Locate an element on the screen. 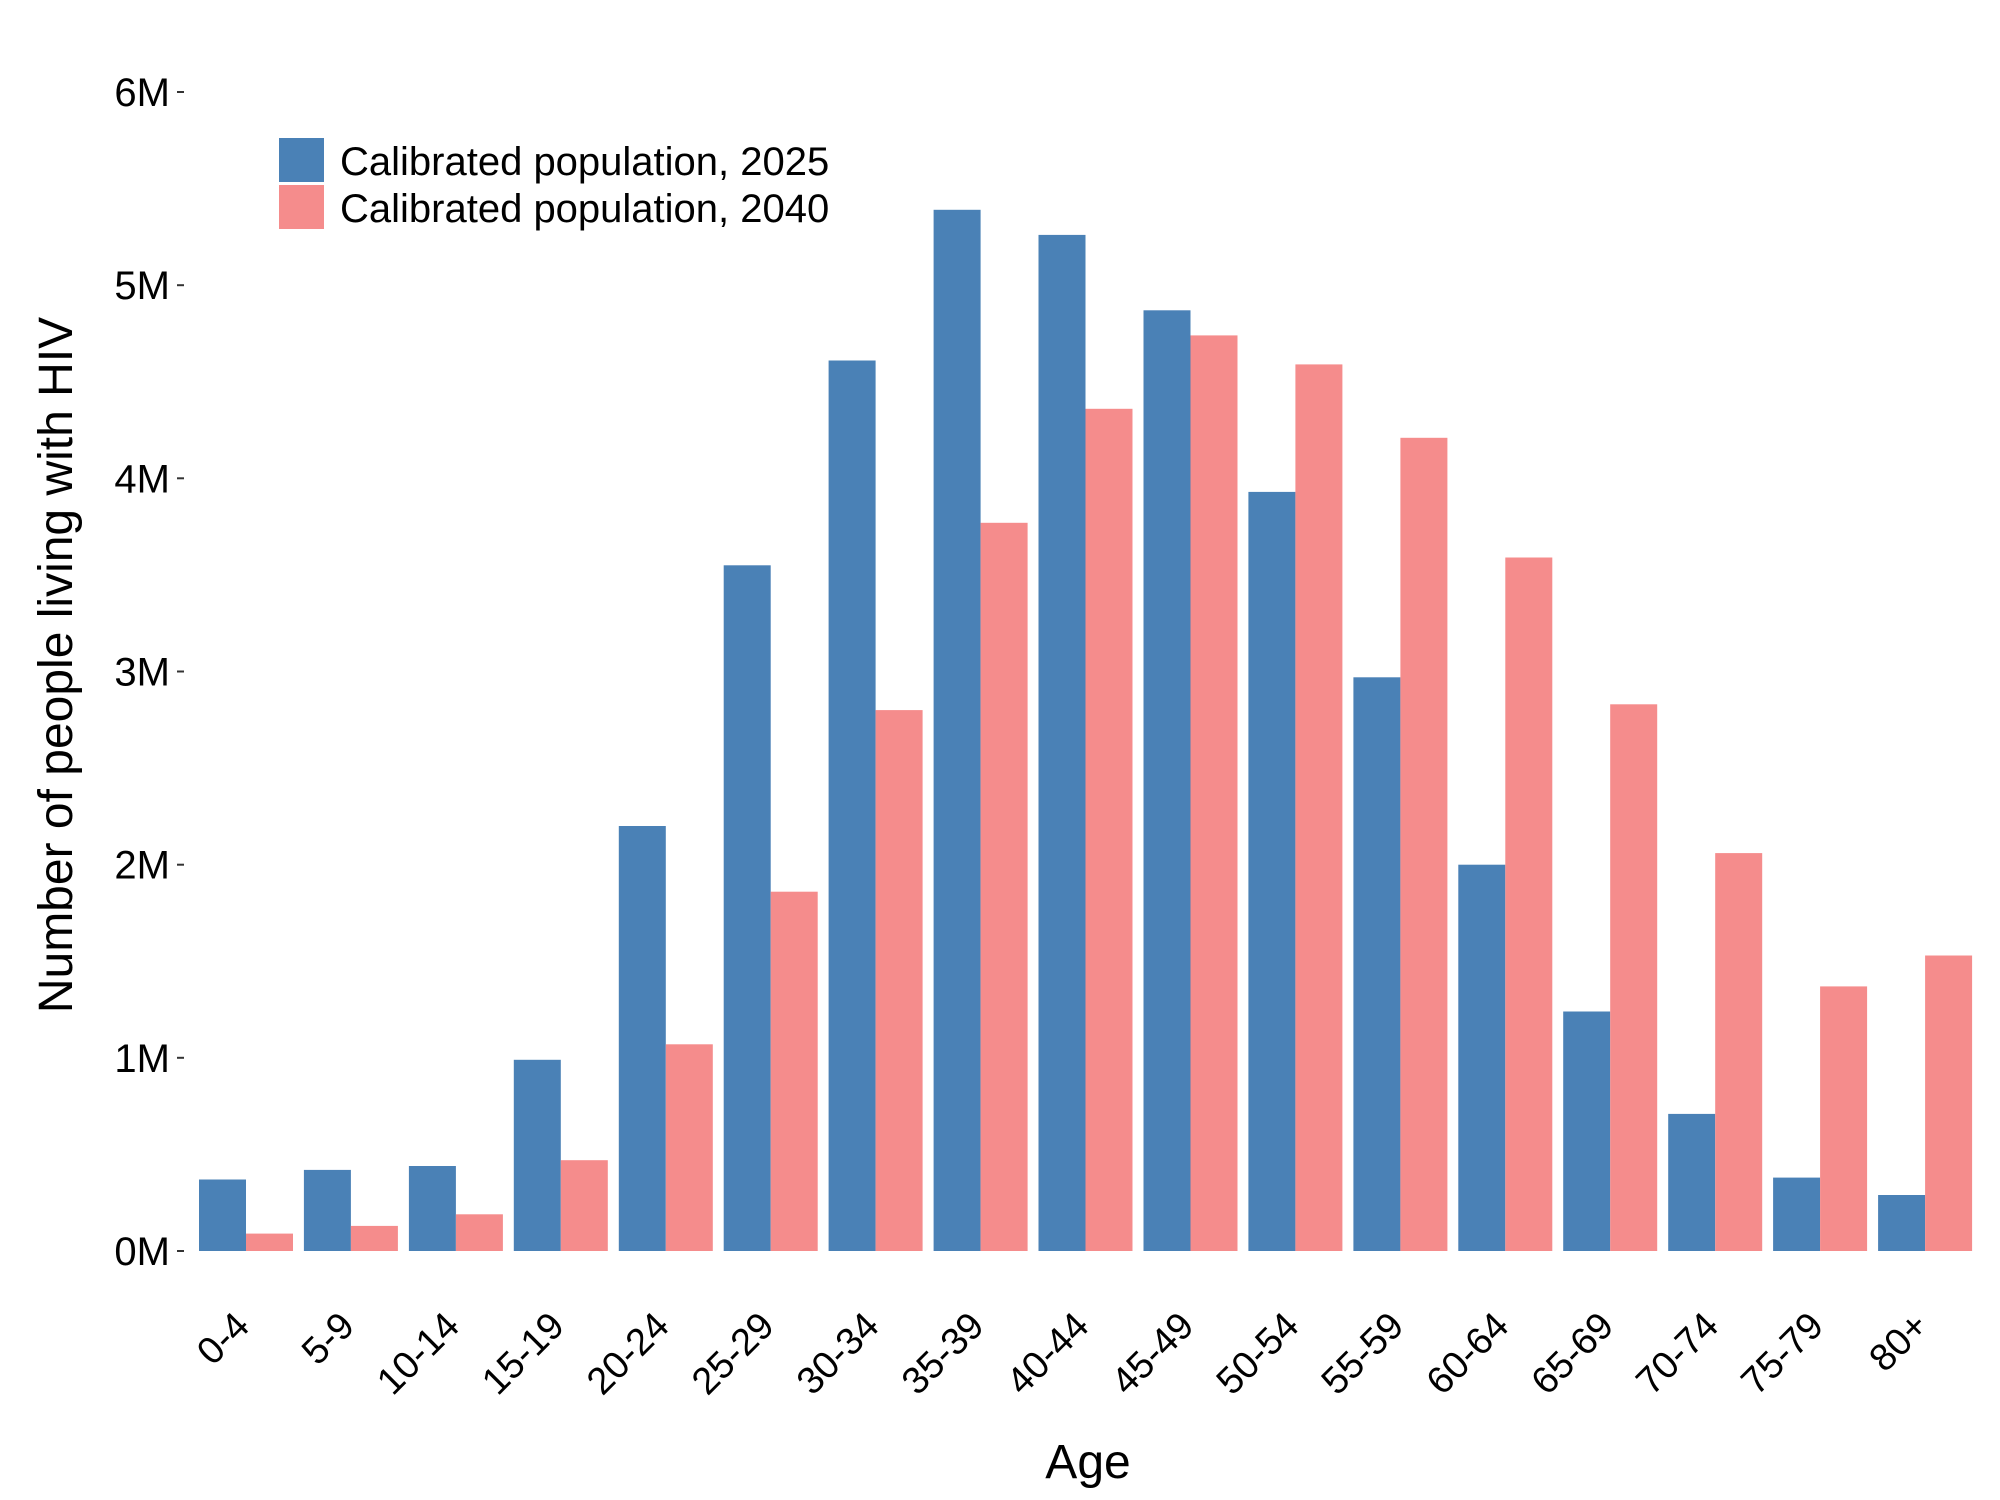 The image size is (2000, 1500). x-tick-label: 0-4 is located at coordinates (223, 1339).